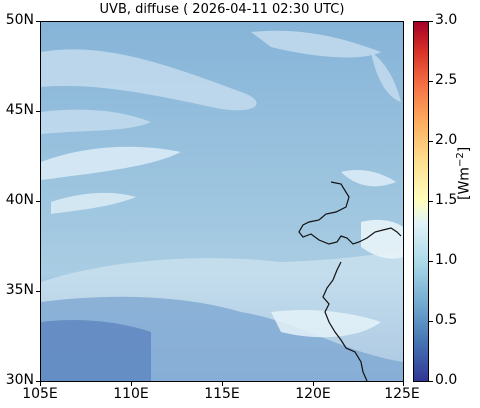 The image size is (480, 408). Describe the element at coordinates (131, 394) in the screenshot. I see `x-tick-label: 110E` at that location.